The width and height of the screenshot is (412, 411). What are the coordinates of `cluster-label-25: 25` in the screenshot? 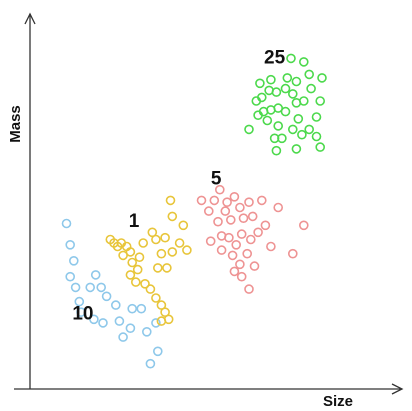 It's located at (275, 58).